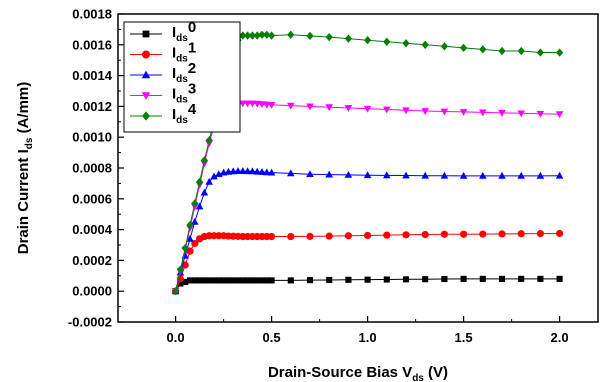  What do you see at coordinates (464, 337) in the screenshot?
I see `x-tick-label: 1.5` at bounding box center [464, 337].